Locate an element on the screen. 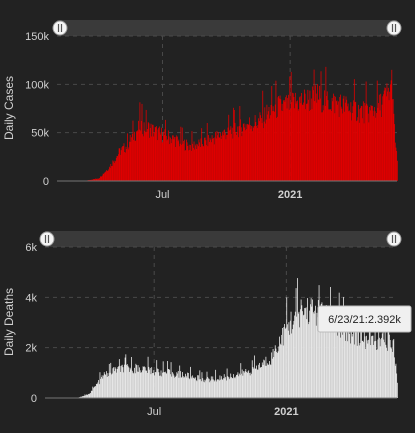 This screenshot has width=415, height=433. cases-range-handle-left is located at coordinates (60, 28).